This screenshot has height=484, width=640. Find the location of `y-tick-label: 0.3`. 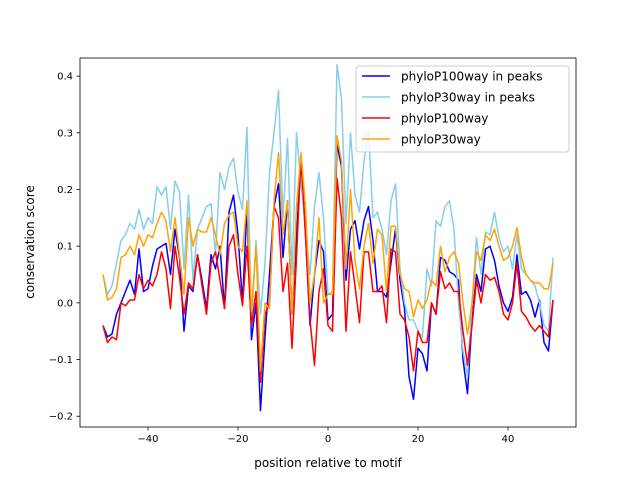

y-tick-label: 0.3 is located at coordinates (65, 133).